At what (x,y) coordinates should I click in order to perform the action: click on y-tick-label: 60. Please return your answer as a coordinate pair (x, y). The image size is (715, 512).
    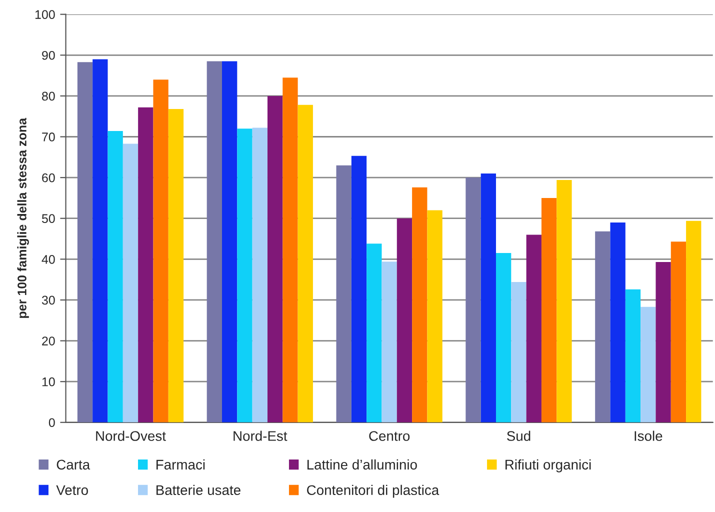
    Looking at the image, I should click on (48, 177).